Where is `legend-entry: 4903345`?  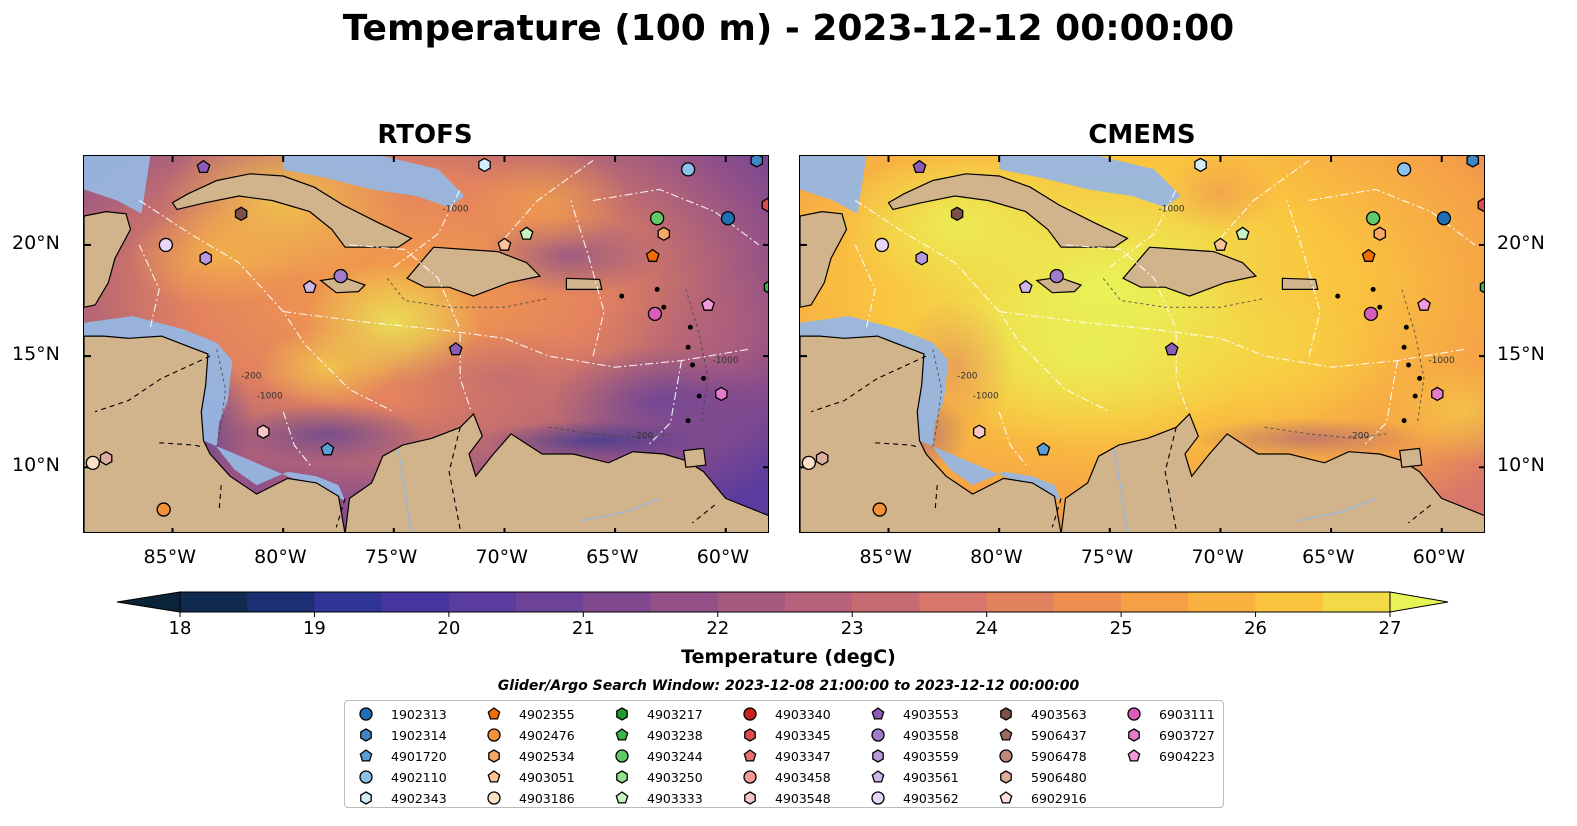 legend-entry: 4903345 is located at coordinates (785, 735).